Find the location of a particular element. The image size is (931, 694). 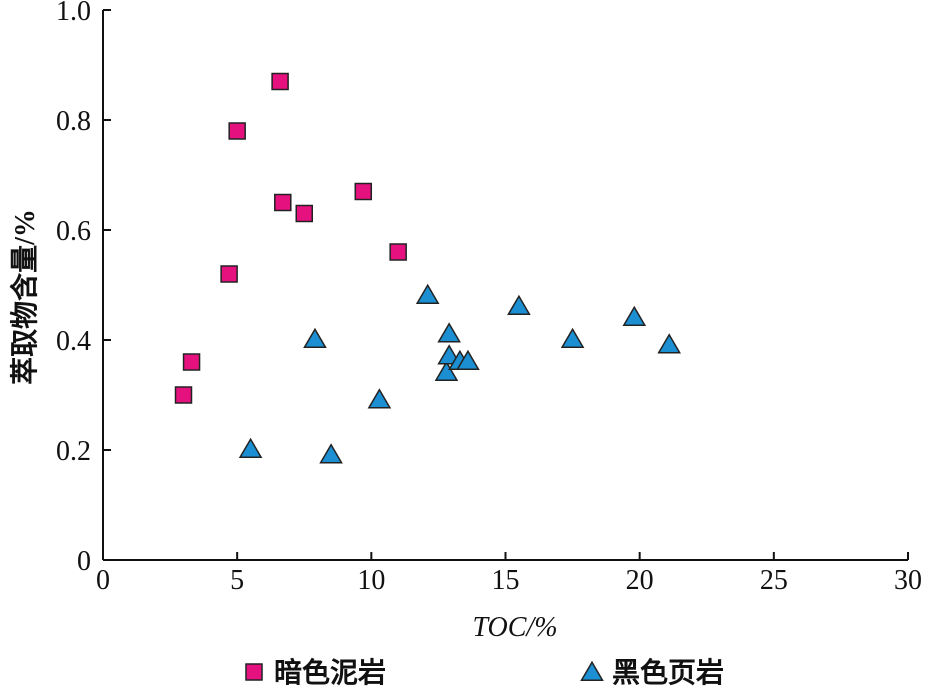

legend-label: 黑色页岩 is located at coordinates (668, 672).